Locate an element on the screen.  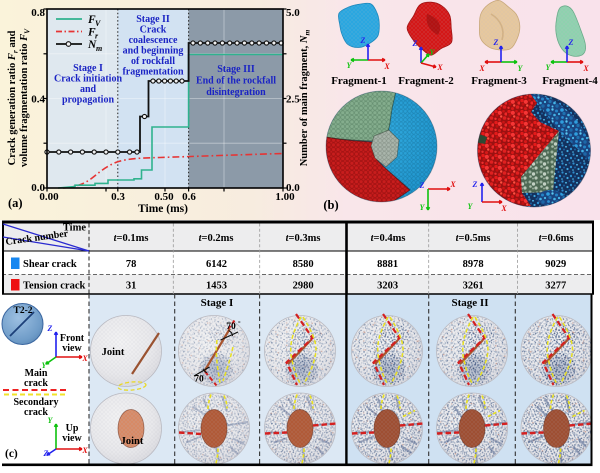
svg-text: 2980 is located at coordinates (303, 286).